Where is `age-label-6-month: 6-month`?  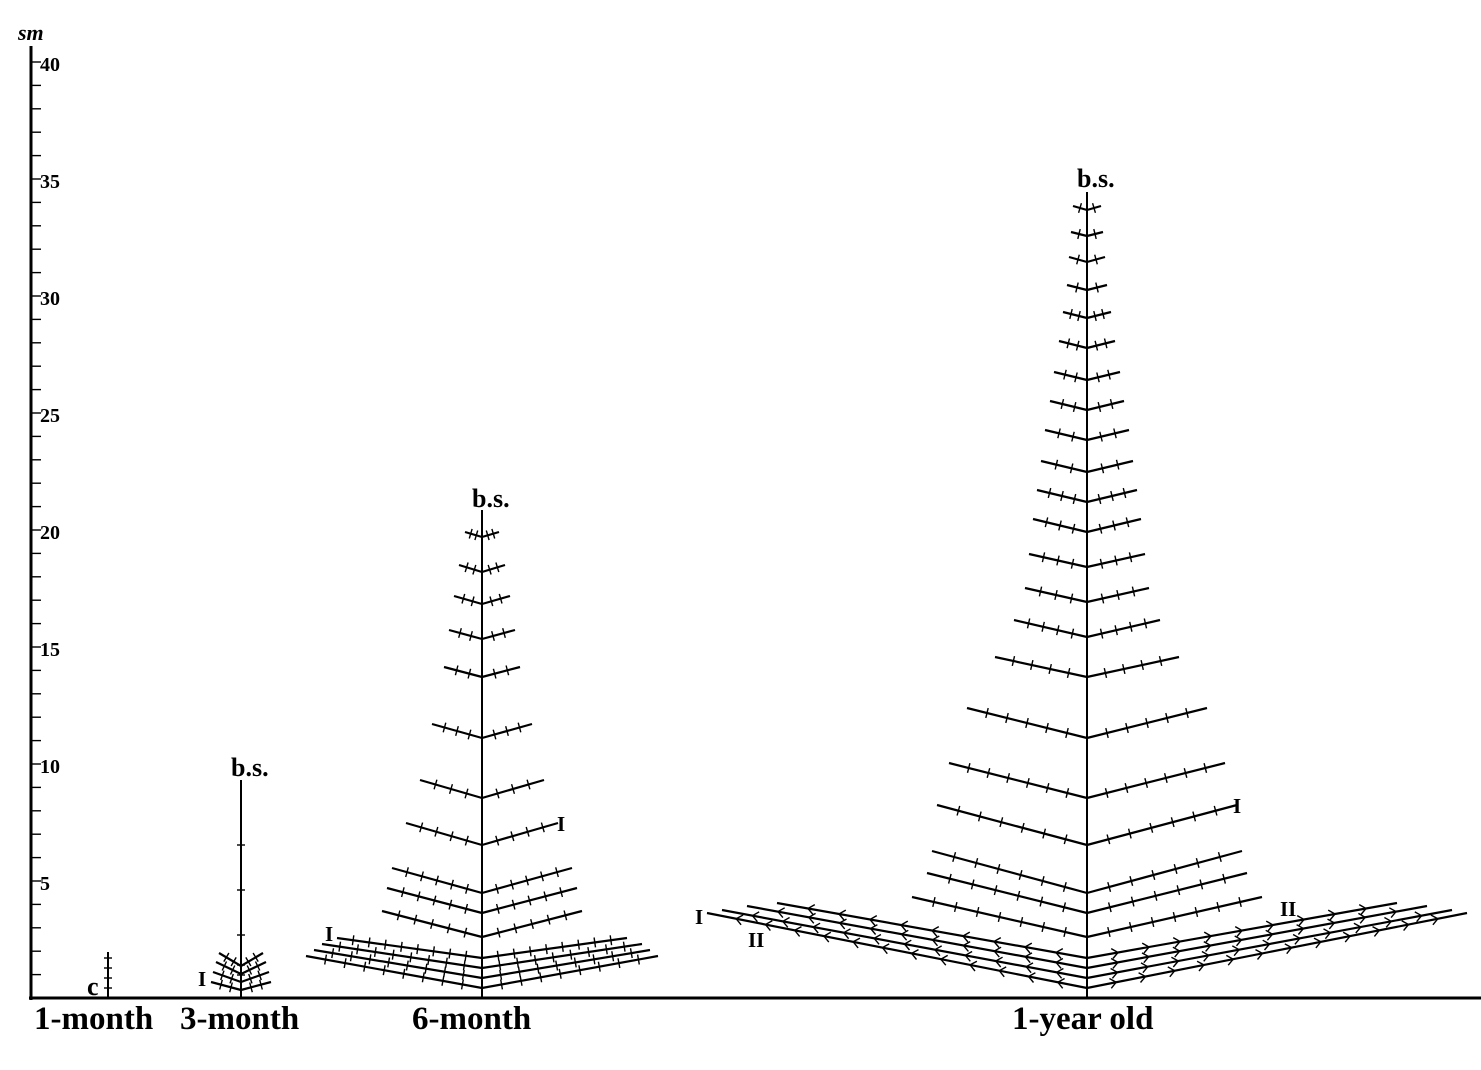
age-label-6-month: 6-month is located at coordinates (471, 1019).